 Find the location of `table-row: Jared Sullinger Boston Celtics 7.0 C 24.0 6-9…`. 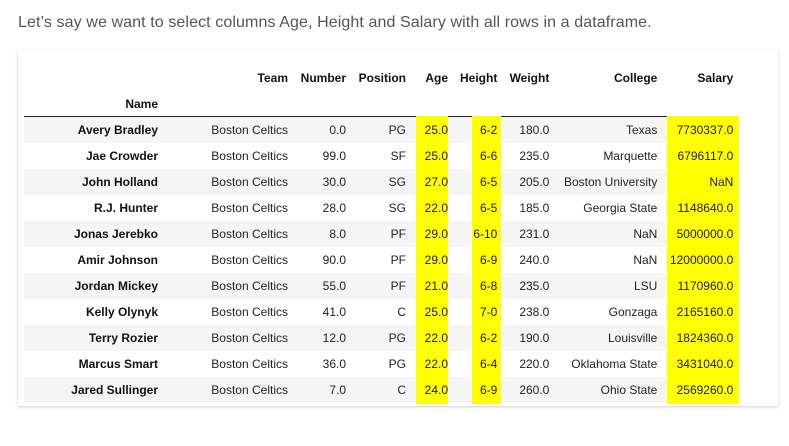

table-row: Jared Sullinger Boston Celtics 7.0 C 24.0 6-9… is located at coordinates (382, 390).